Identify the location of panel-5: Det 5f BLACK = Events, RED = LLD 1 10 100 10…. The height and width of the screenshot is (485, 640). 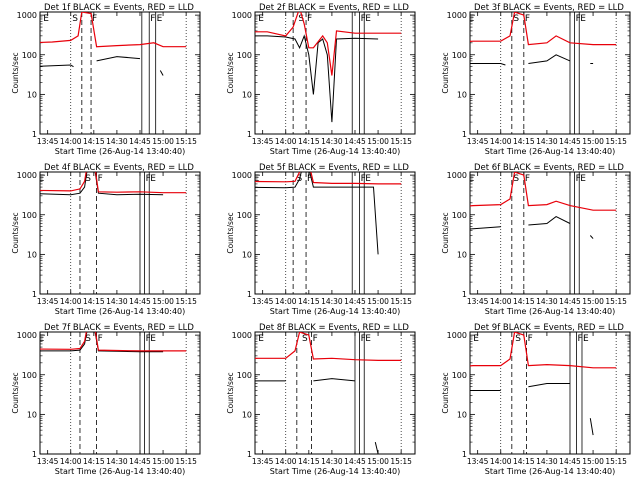
(321, 239).